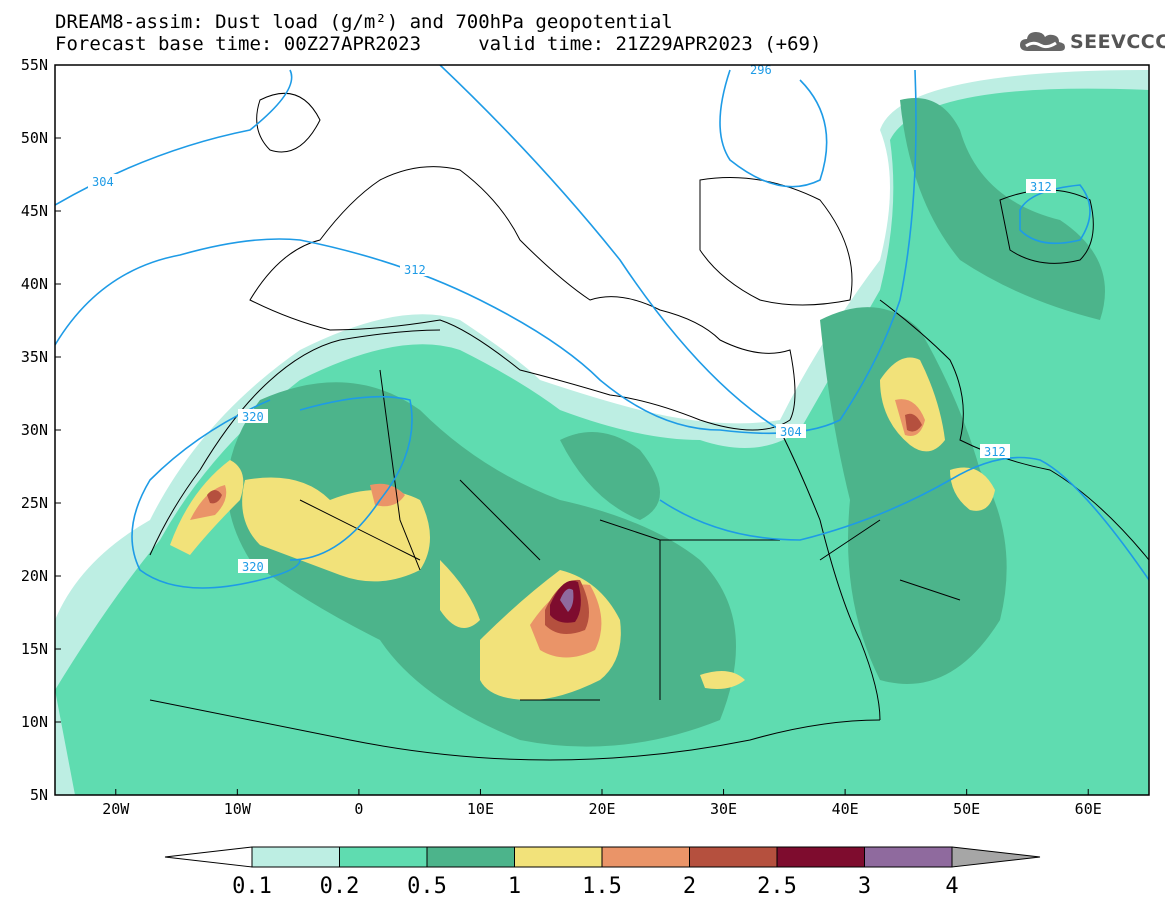  Describe the element at coordinates (34, 138) in the screenshot. I see `latitude-tick-label: 50N` at that location.